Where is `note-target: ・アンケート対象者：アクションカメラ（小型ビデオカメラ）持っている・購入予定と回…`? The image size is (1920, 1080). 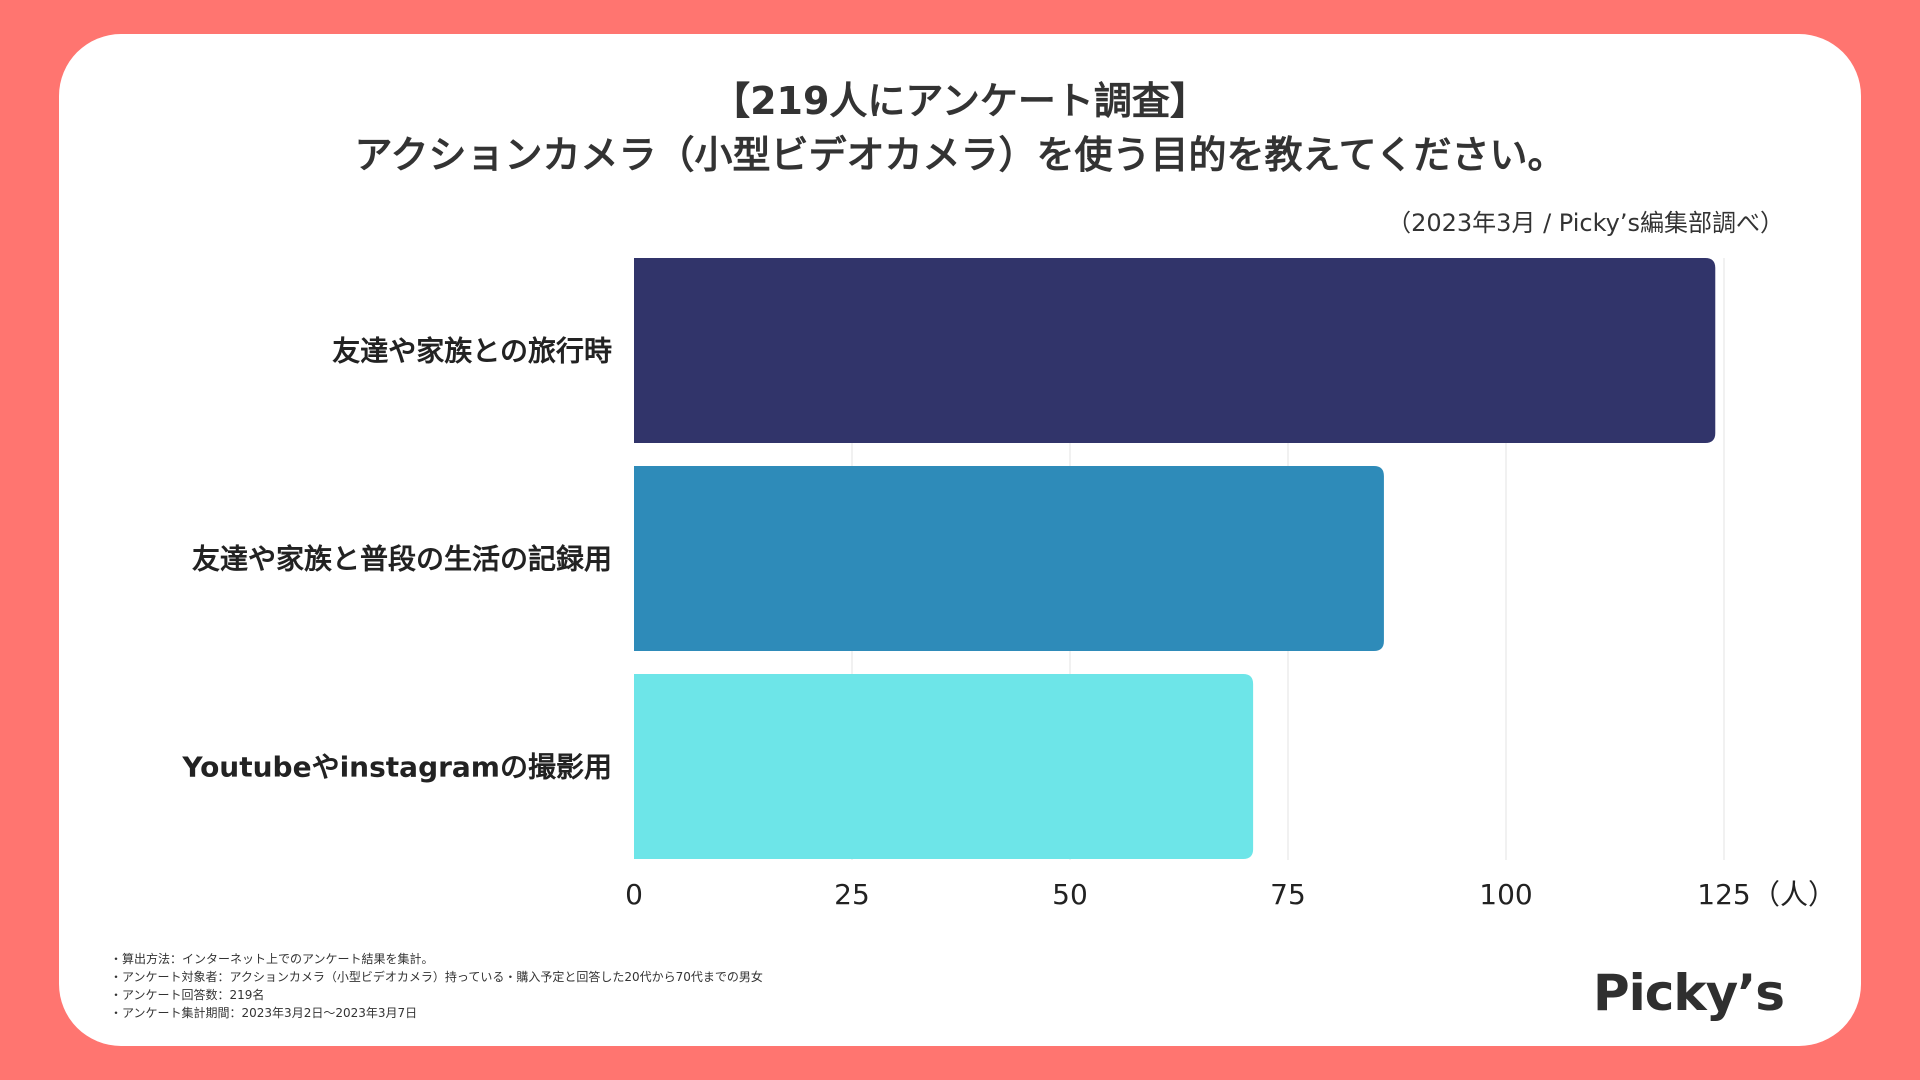
note-target: ・アンケート対象者：アクションカメラ（小型ビデオカメラ）持っている・購入予定と回… is located at coordinates (436, 977).